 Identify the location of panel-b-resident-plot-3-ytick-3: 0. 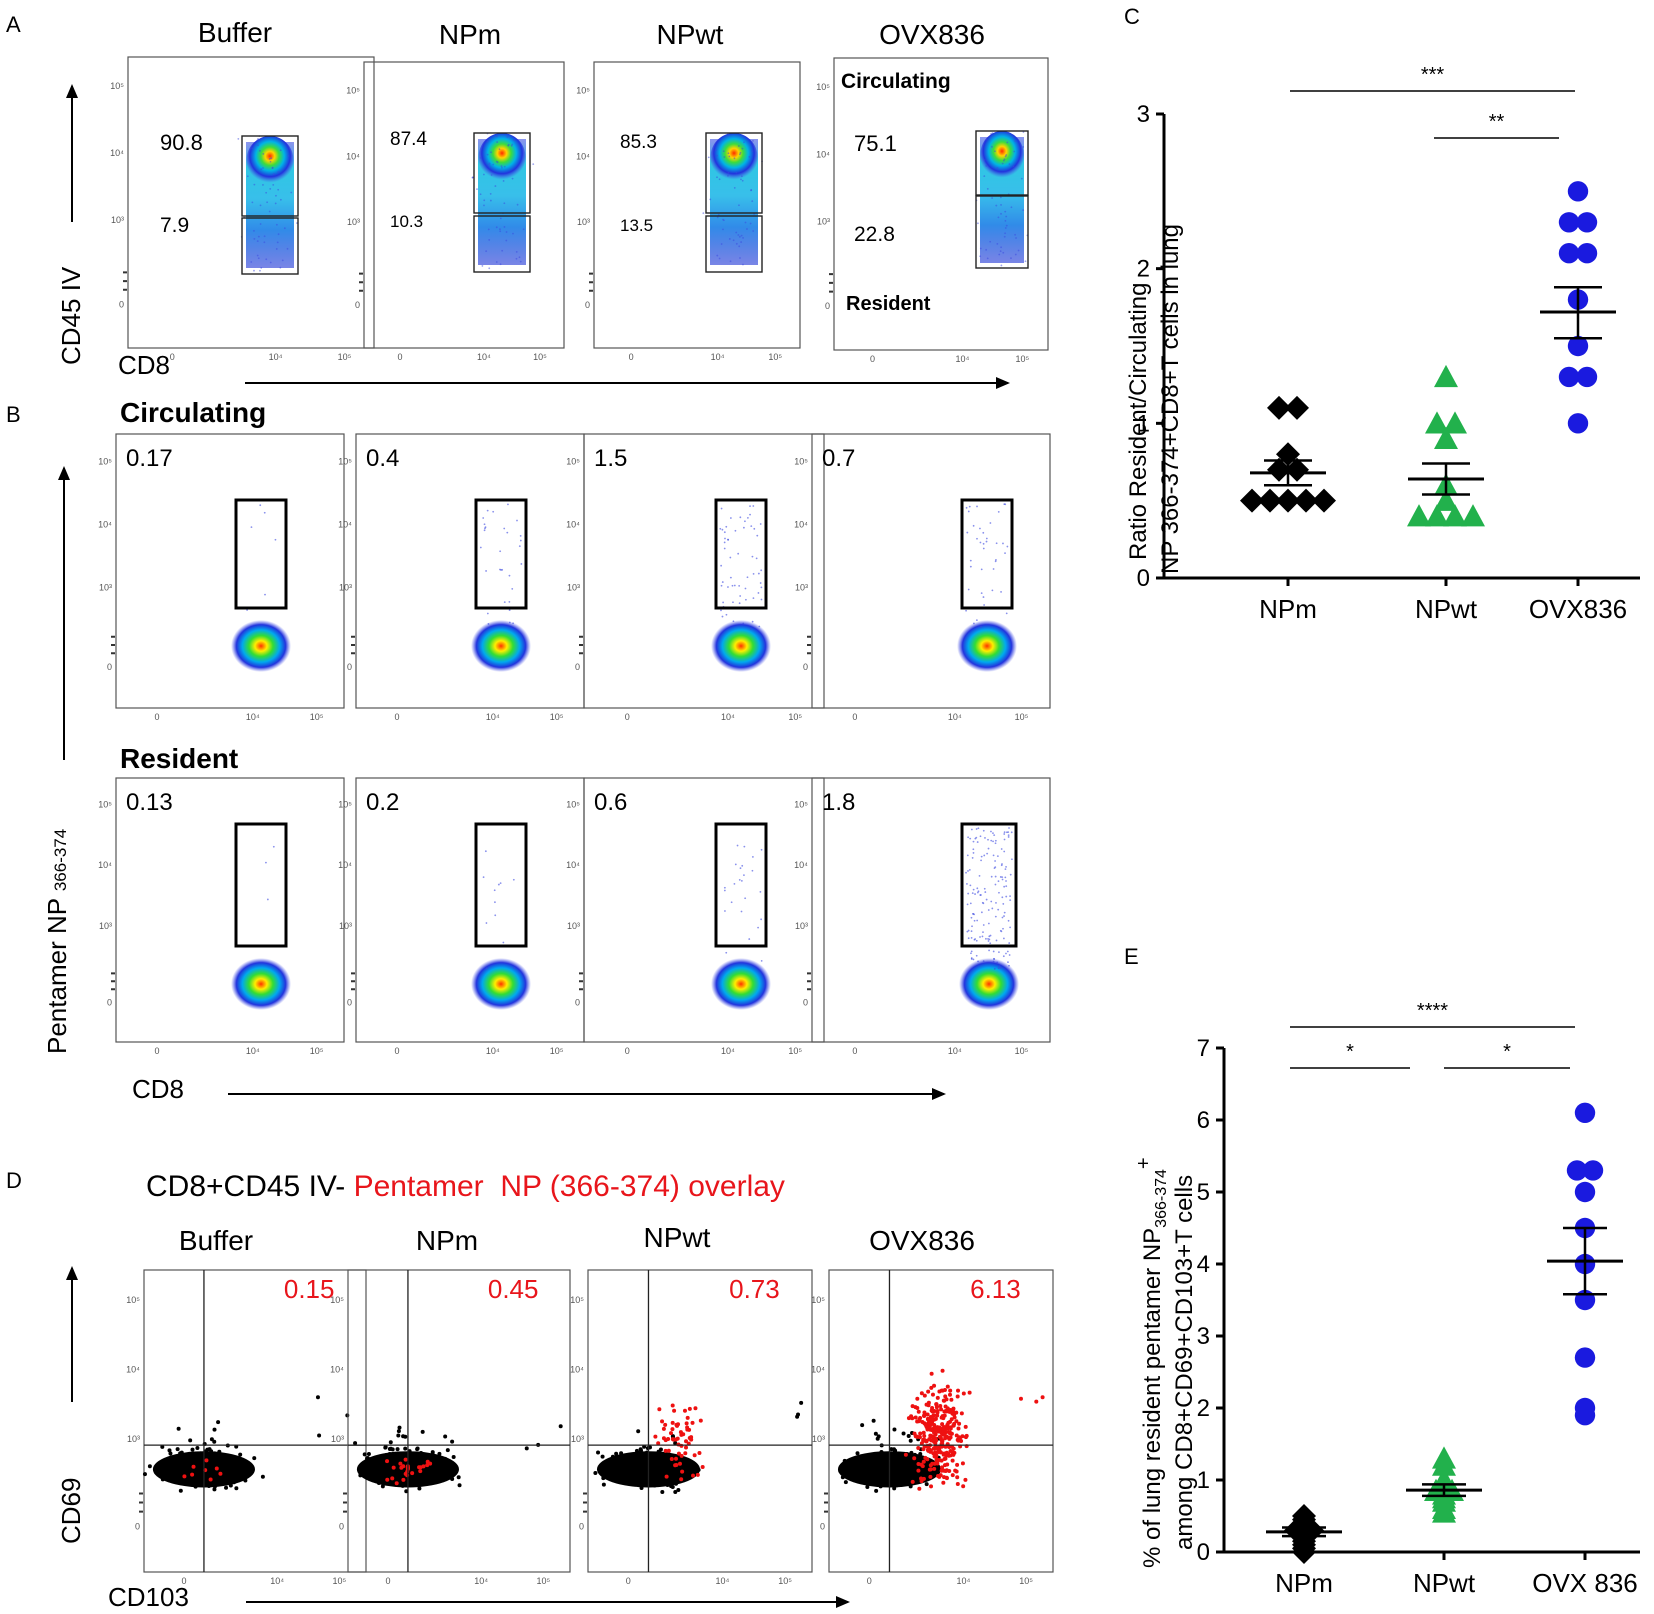
(805, 1002).